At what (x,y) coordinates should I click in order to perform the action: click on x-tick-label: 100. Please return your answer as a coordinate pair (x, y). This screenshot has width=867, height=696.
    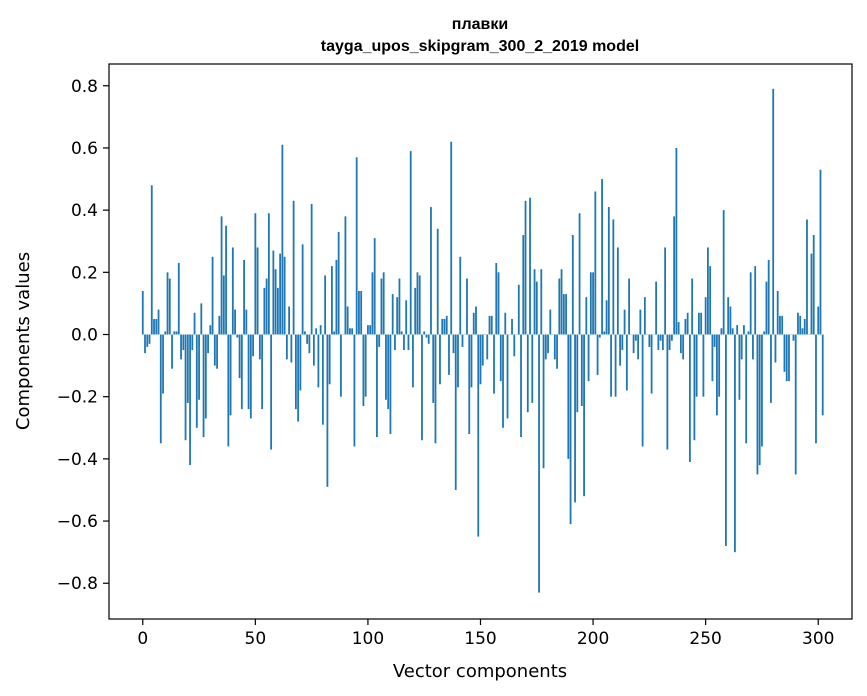
    Looking at the image, I should click on (368, 639).